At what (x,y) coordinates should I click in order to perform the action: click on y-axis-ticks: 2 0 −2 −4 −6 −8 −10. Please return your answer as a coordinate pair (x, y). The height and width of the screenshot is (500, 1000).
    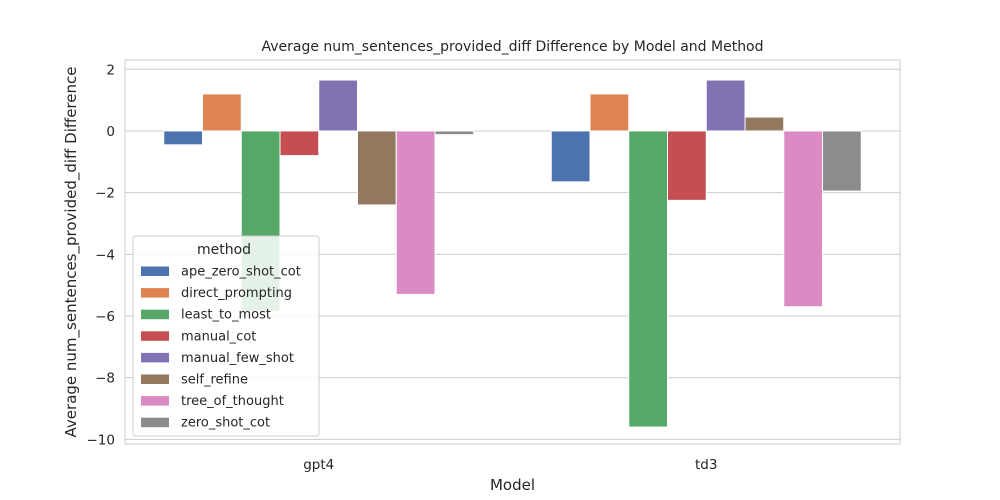
    Looking at the image, I should click on (101, 255).